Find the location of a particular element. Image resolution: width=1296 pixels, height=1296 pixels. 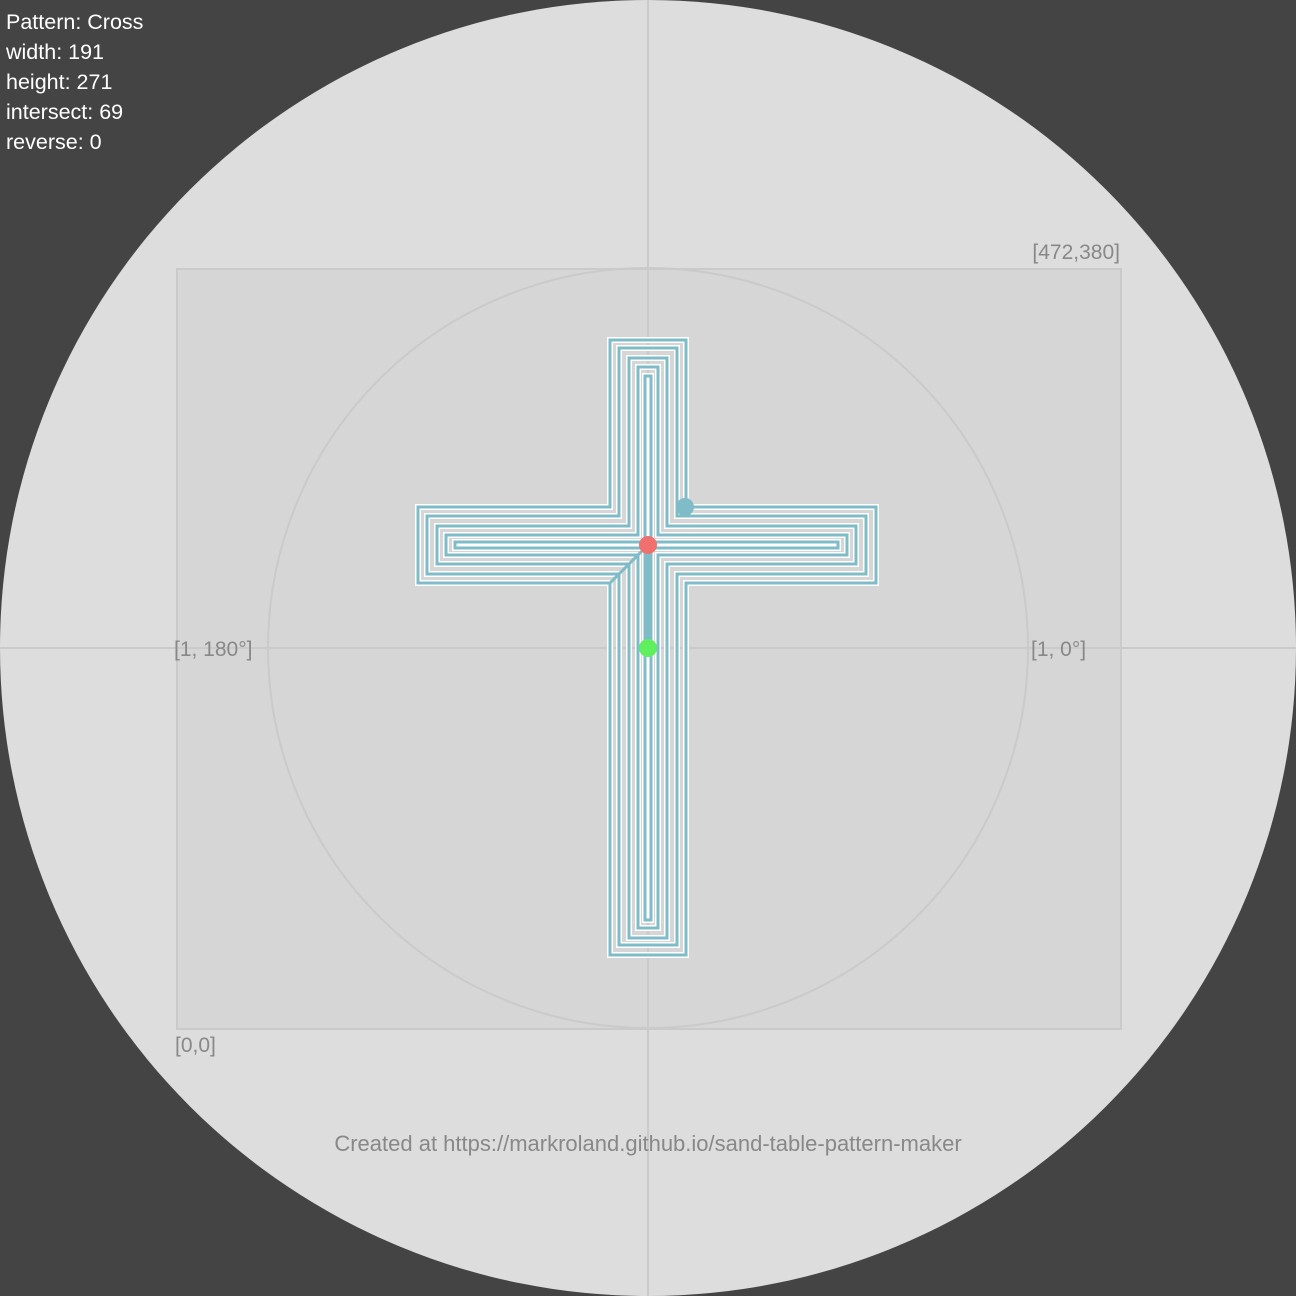

center-point is located at coordinates (648, 545).